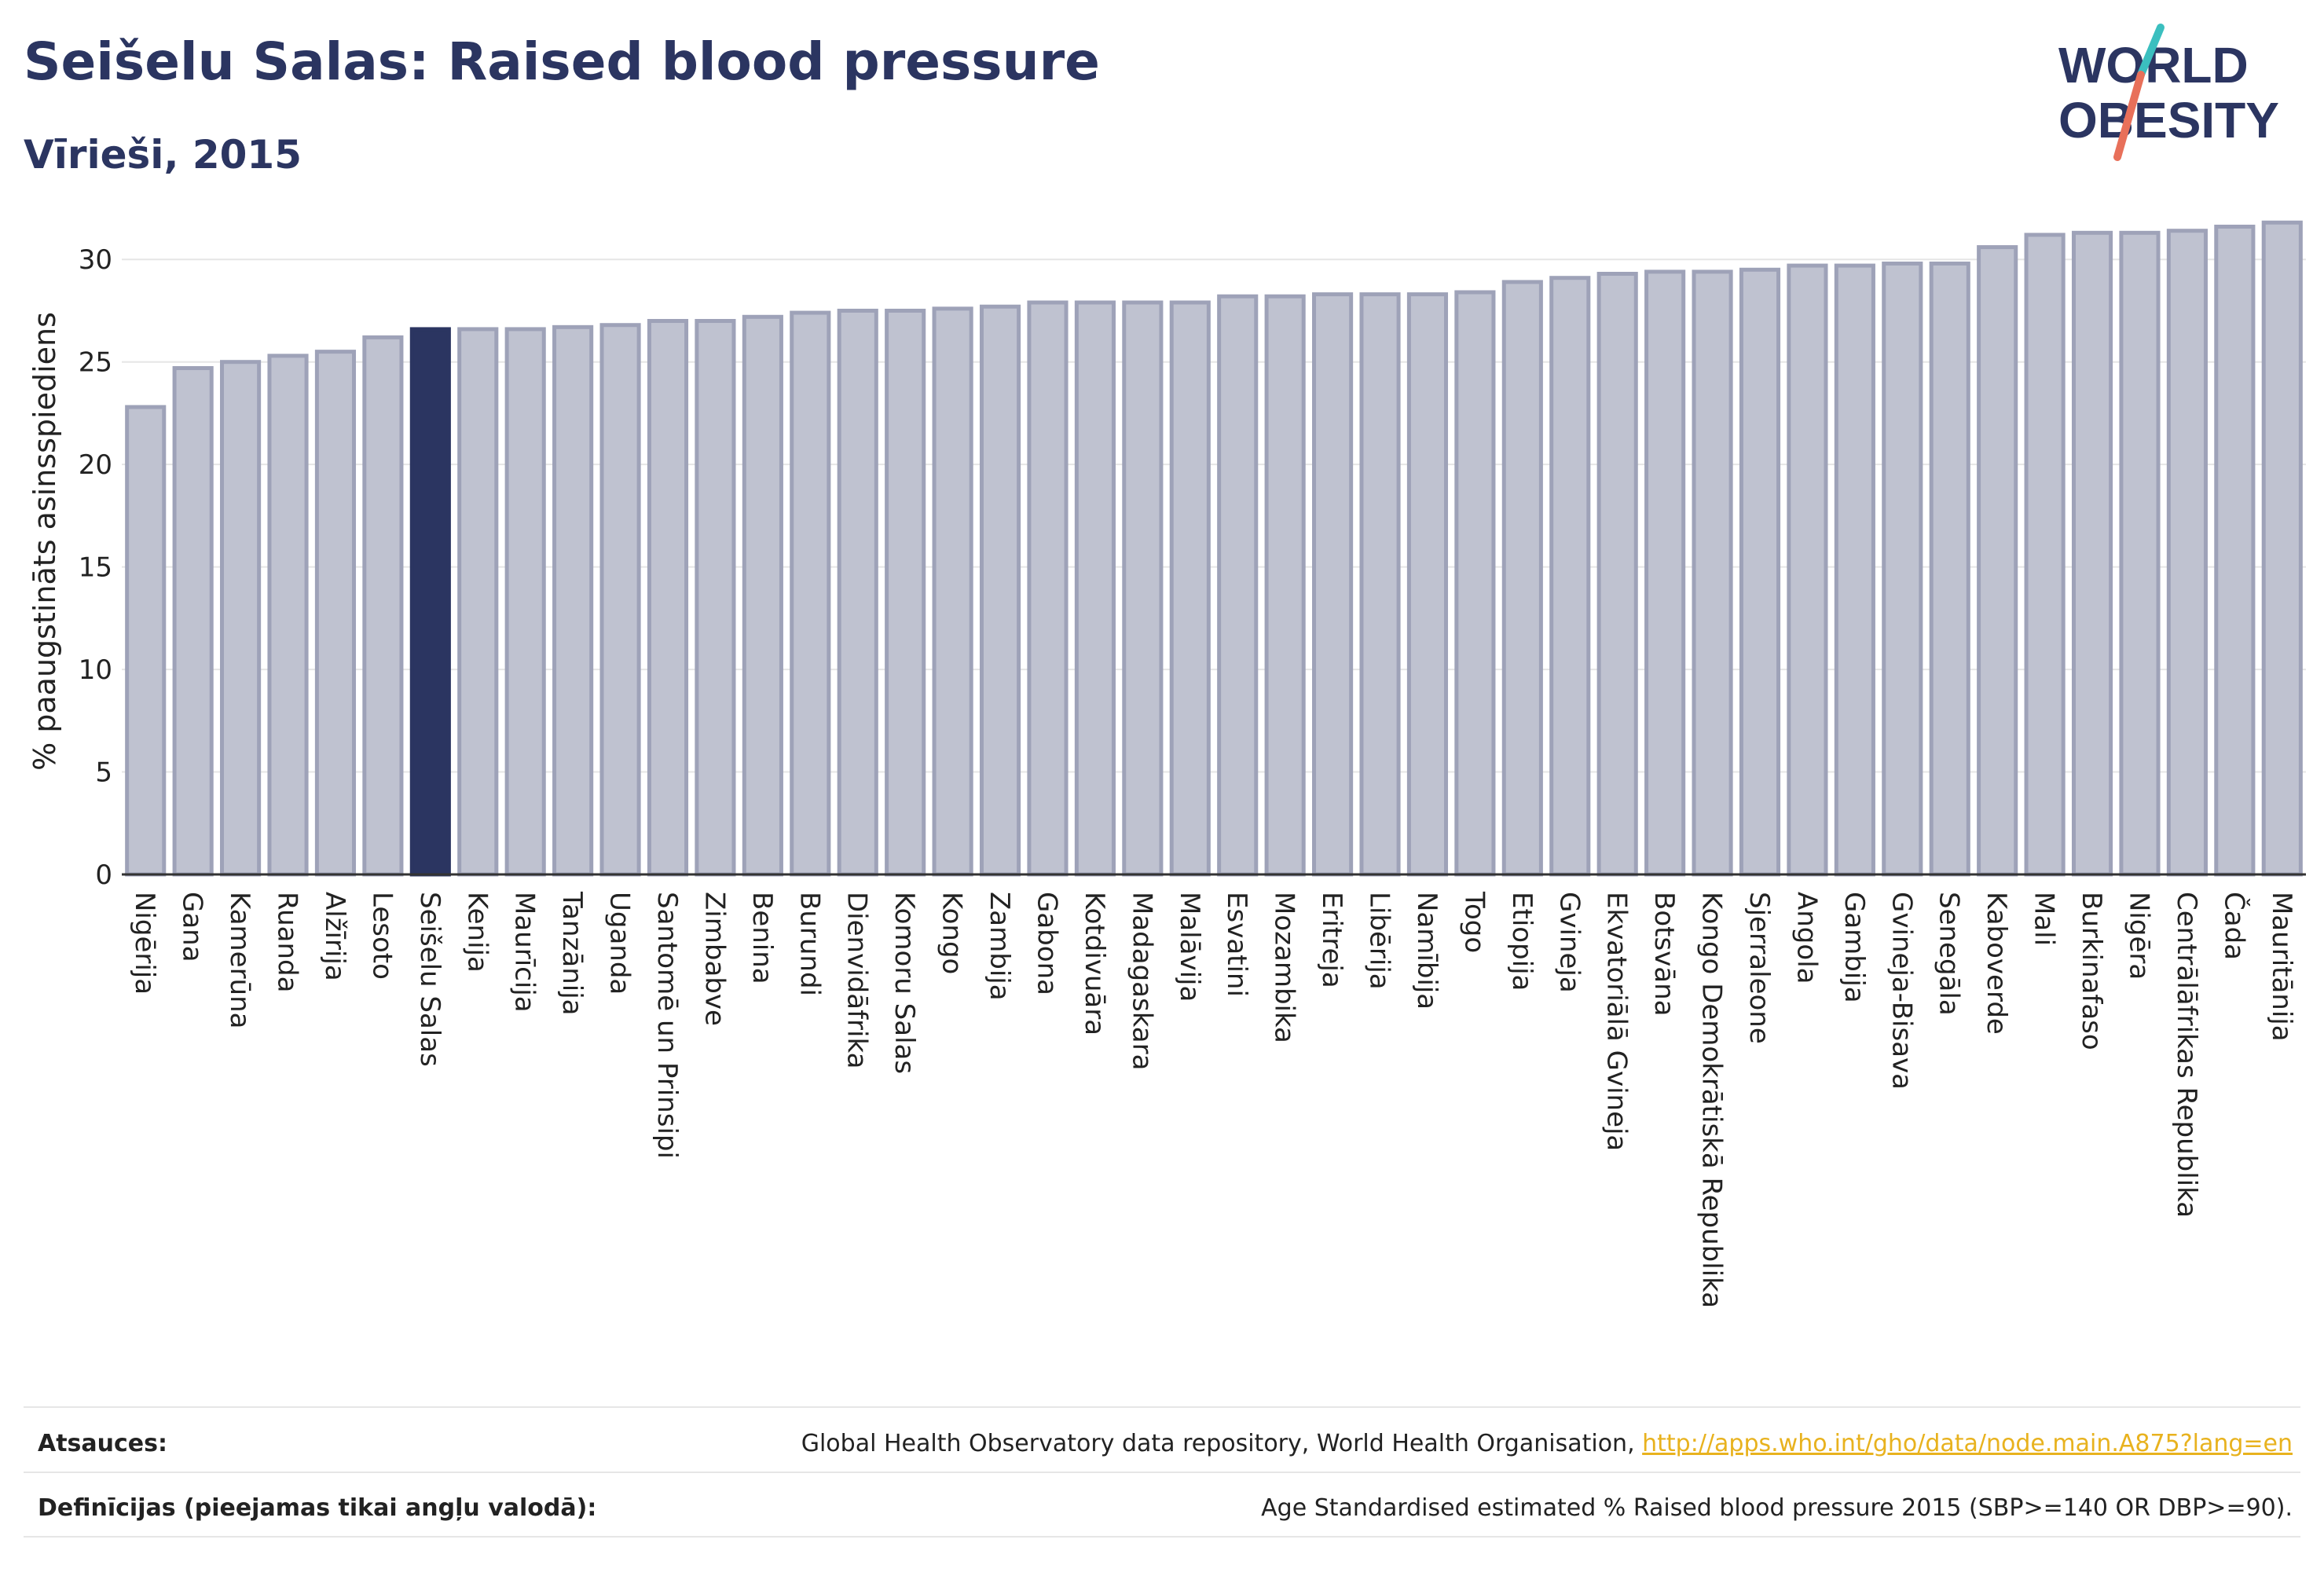  What do you see at coordinates (1284, 967) in the screenshot?
I see `x-tick-label: Mozambika` at bounding box center [1284, 967].